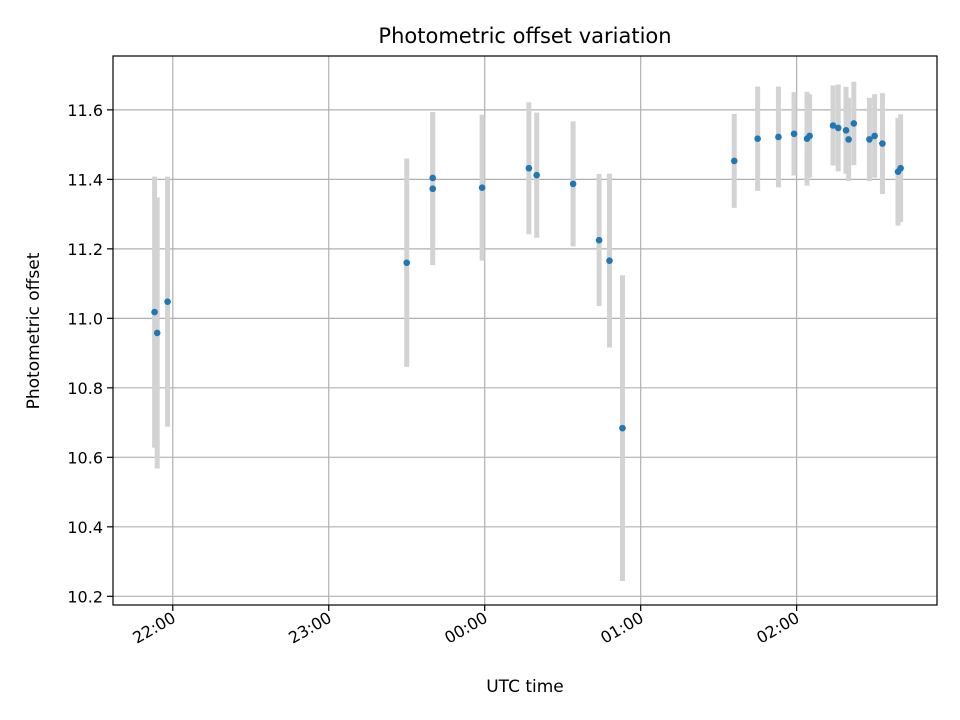 The image size is (960, 720). What do you see at coordinates (85, 388) in the screenshot?
I see `y-tick-label: 10.8` at bounding box center [85, 388].